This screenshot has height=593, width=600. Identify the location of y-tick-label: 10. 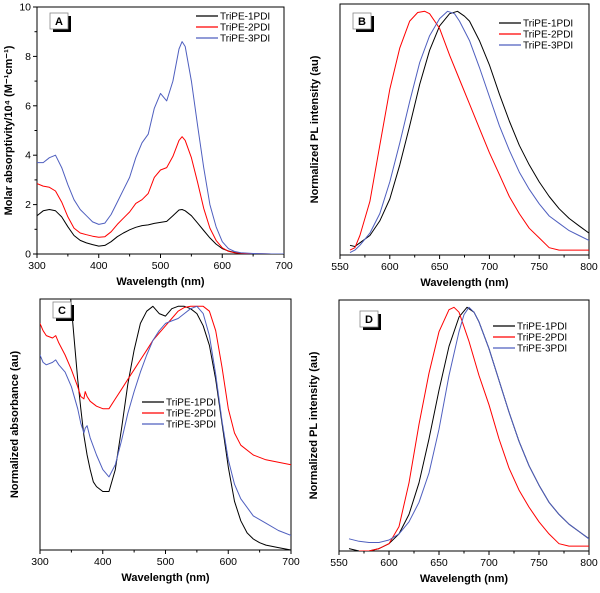
(25, 8).